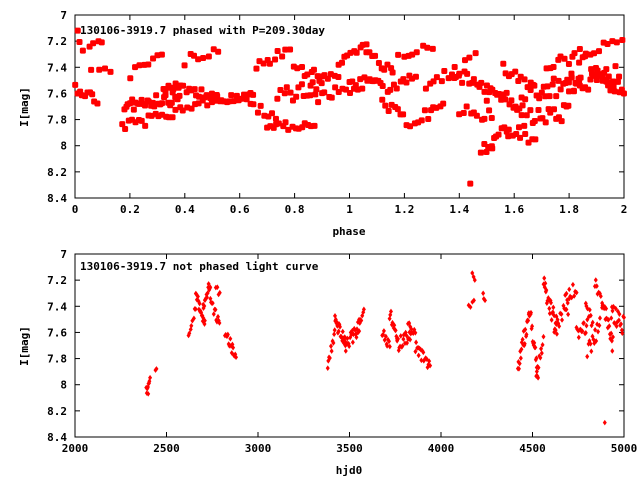 This screenshot has height=480, width=640. Describe the element at coordinates (75, 209) in the screenshot. I see `x-tick-label: 0` at that location.